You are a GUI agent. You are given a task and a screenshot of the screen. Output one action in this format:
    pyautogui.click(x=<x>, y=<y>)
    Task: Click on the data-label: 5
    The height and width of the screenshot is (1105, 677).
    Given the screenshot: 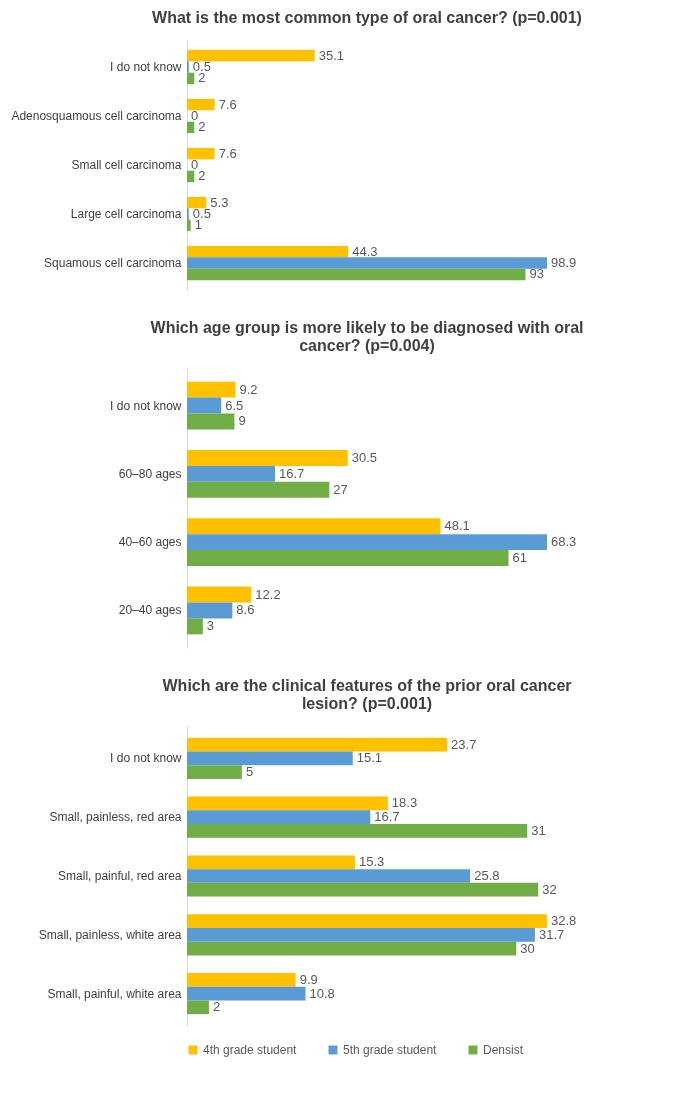 What is the action you would take?
    pyautogui.click(x=249, y=772)
    